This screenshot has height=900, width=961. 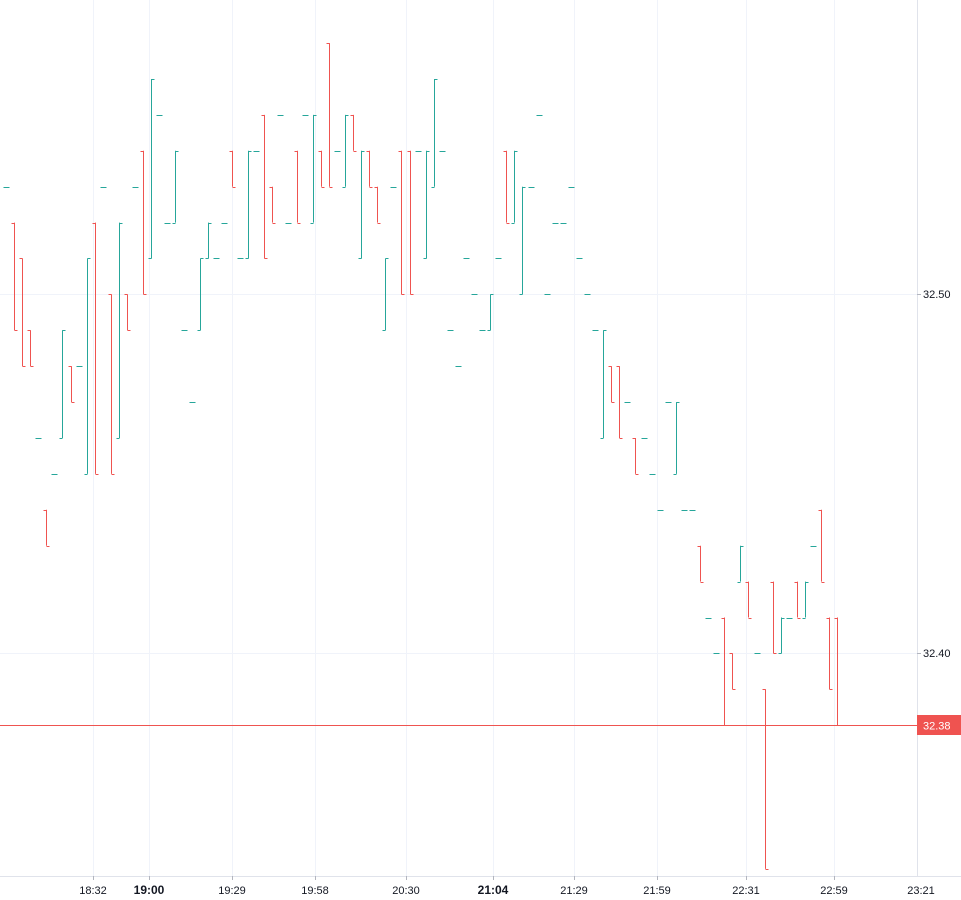 I want to click on x-tick-label: 22:31, so click(x=746, y=891).